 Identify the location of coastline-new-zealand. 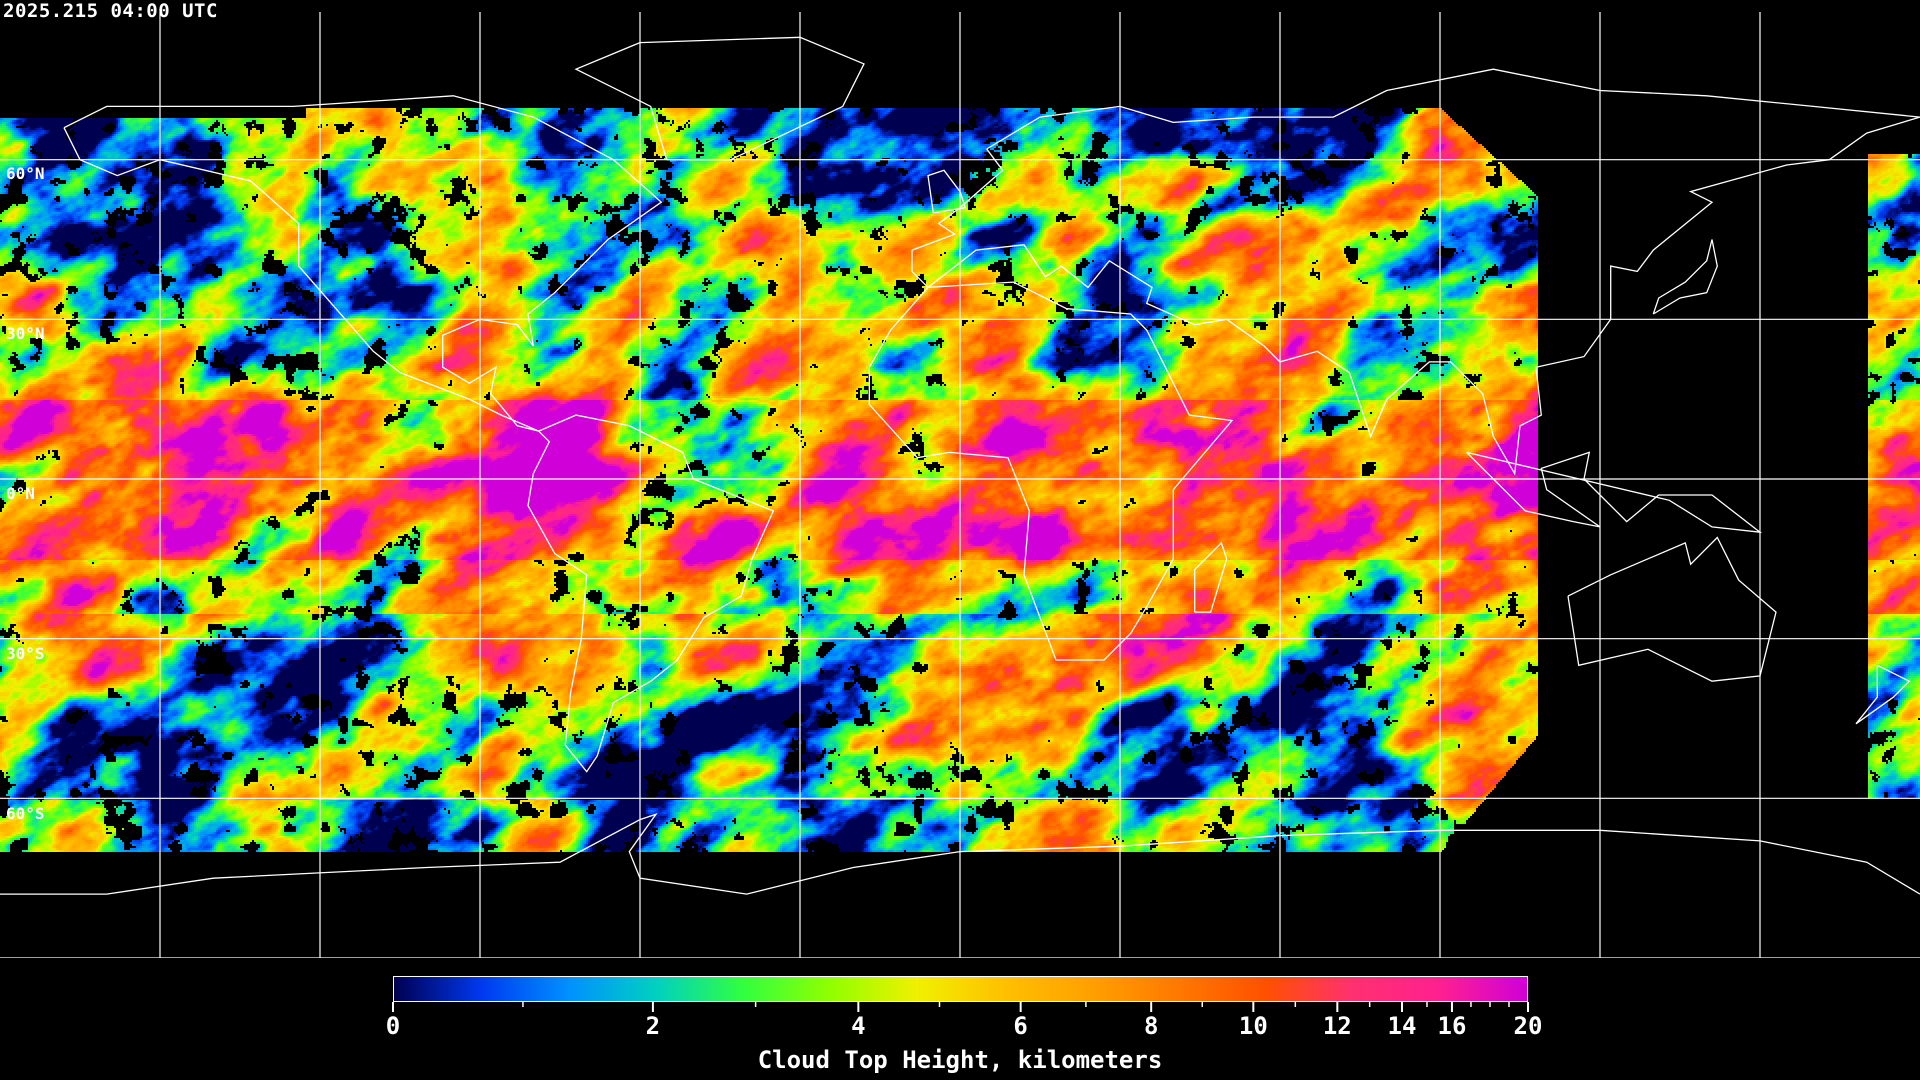
(1883, 694).